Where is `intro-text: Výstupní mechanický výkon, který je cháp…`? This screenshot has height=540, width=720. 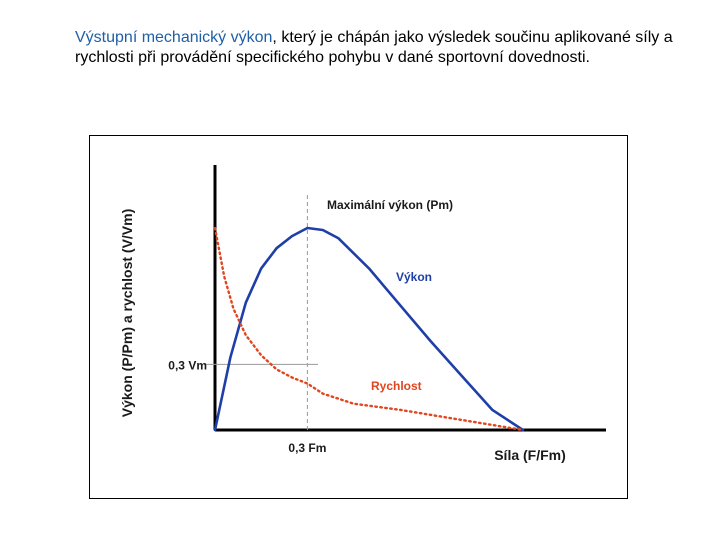 intro-text: Výstupní mechanický výkon, který je cháp… is located at coordinates (375, 48).